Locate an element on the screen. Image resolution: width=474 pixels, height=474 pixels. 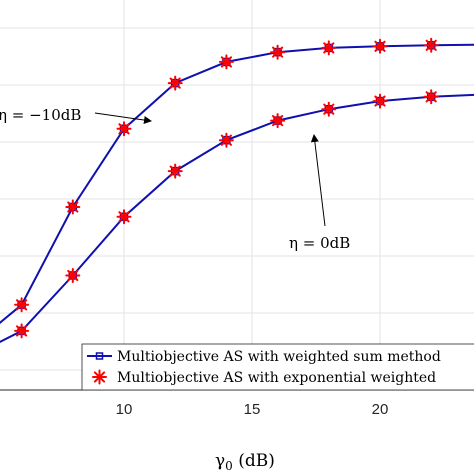
annotation-eta-0: η = 0dB is located at coordinates (319, 193).